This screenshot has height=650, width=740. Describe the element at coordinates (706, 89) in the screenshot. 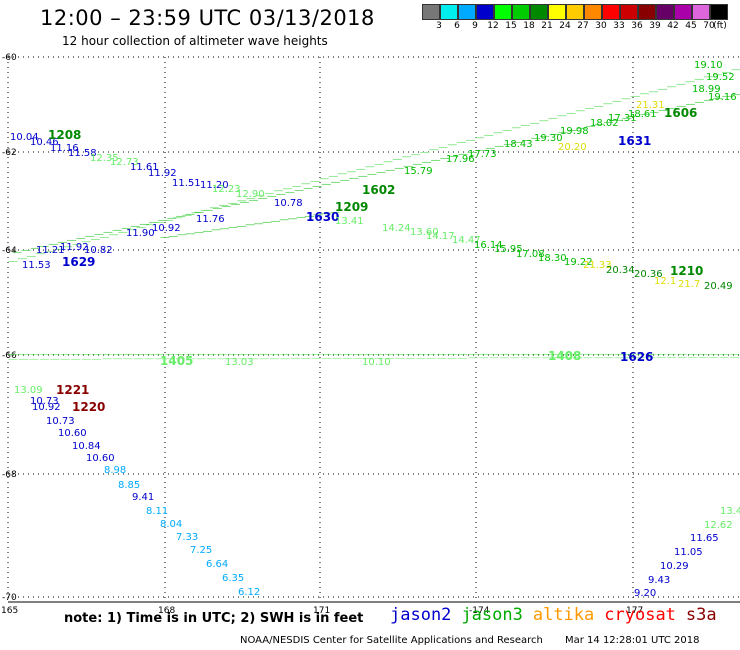

I see `wave-height-value: 18.99` at that location.